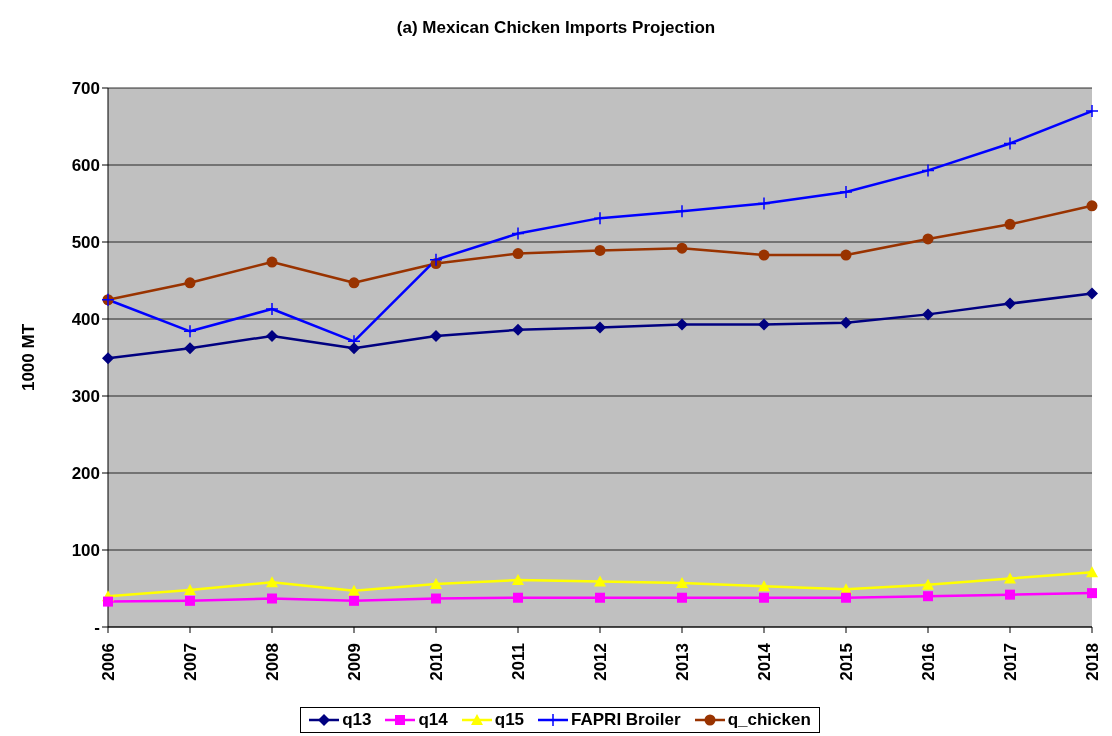  What do you see at coordinates (85, 320) in the screenshot?
I see `y-tick-label: 400` at bounding box center [85, 320].